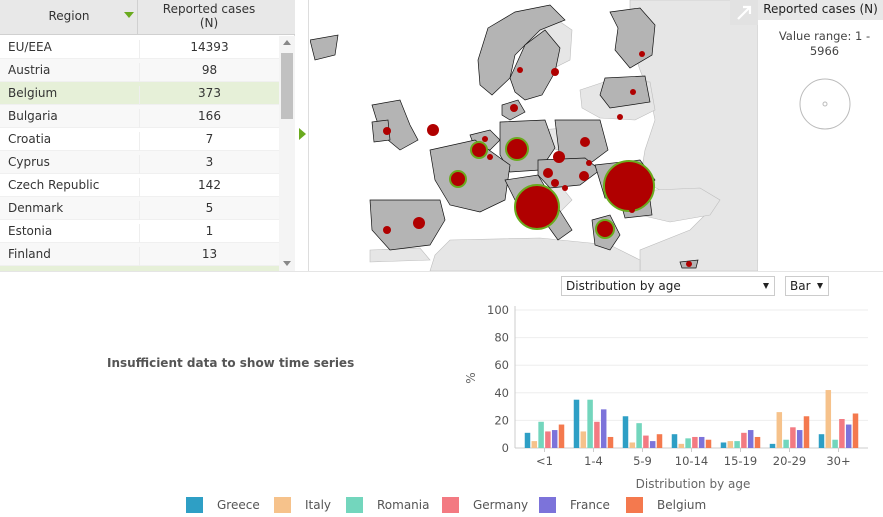  Describe the element at coordinates (139, 269) in the screenshot. I see `table-row-partial` at that location.